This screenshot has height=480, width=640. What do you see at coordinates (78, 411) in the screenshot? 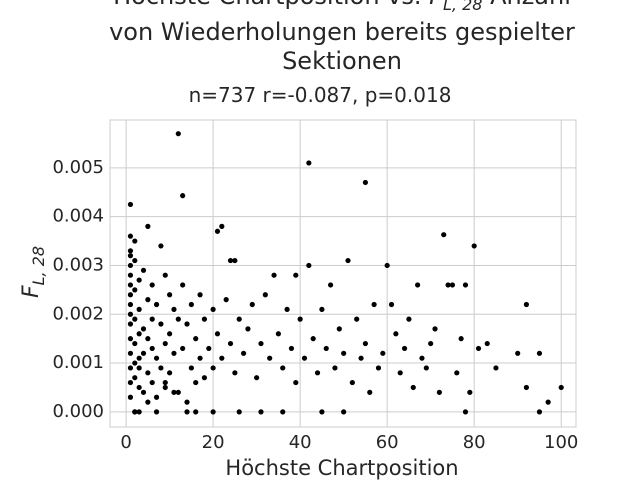
I see `y-tick-label: 0.000` at bounding box center [78, 411].